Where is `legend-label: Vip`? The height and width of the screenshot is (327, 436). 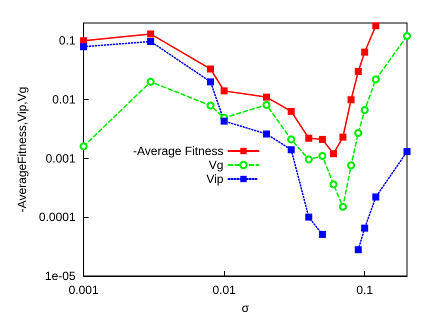 legend-label: Vip is located at coordinates (215, 179).